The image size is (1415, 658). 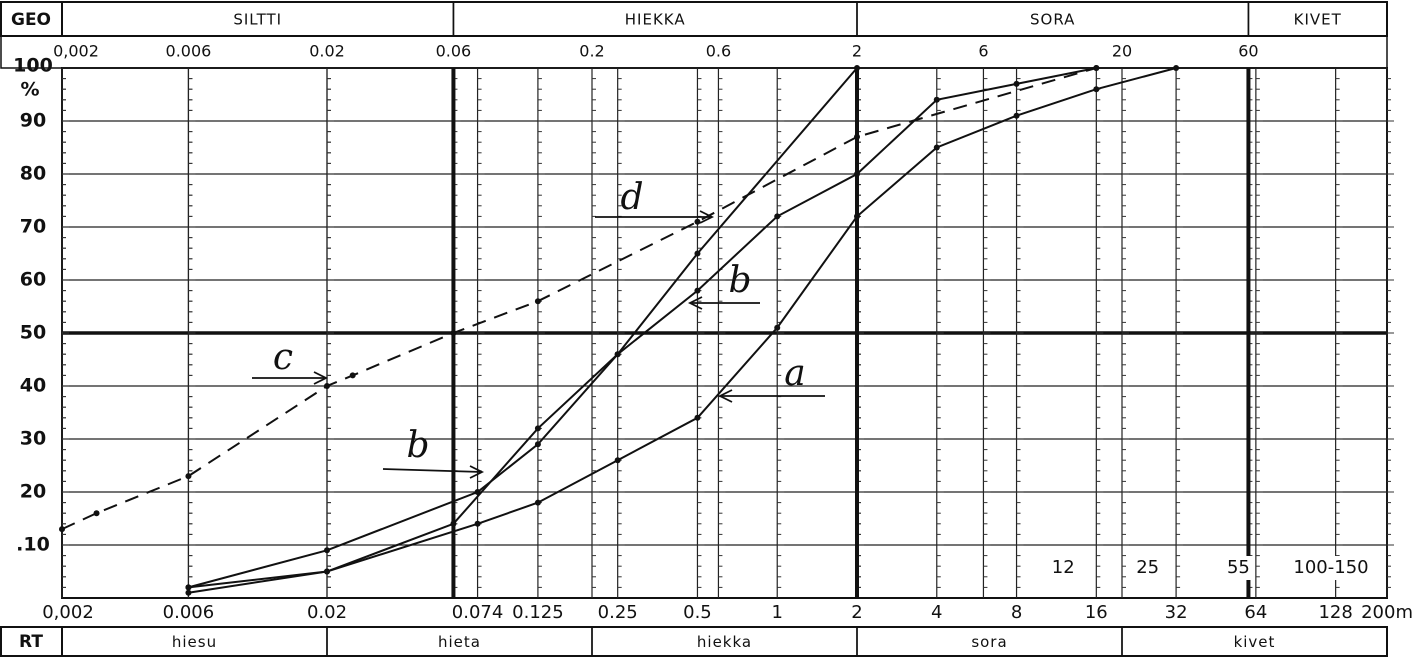 I want to click on class-label: kivet, so click(x=1255, y=642).